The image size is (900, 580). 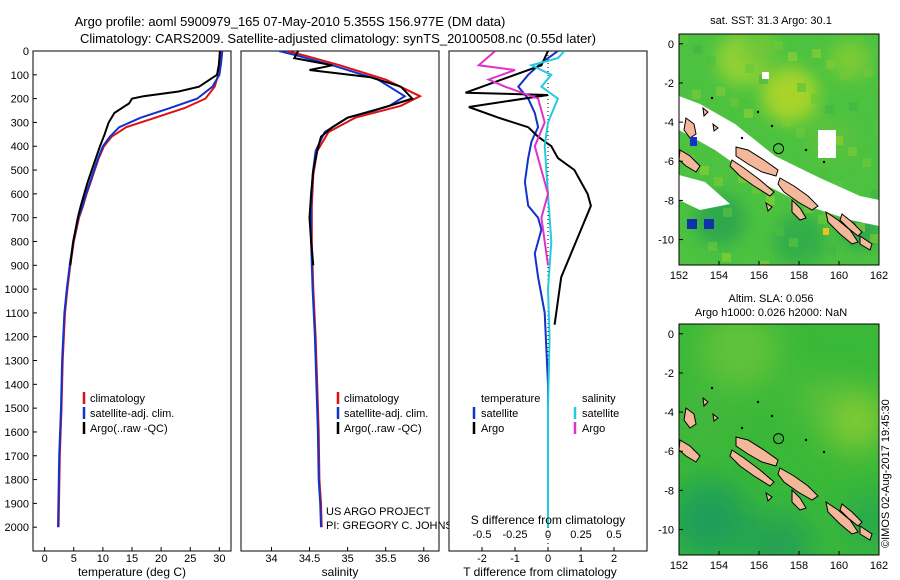 What do you see at coordinates (513, 158) in the screenshot?
I see `series-salinity-argo` at bounding box center [513, 158].